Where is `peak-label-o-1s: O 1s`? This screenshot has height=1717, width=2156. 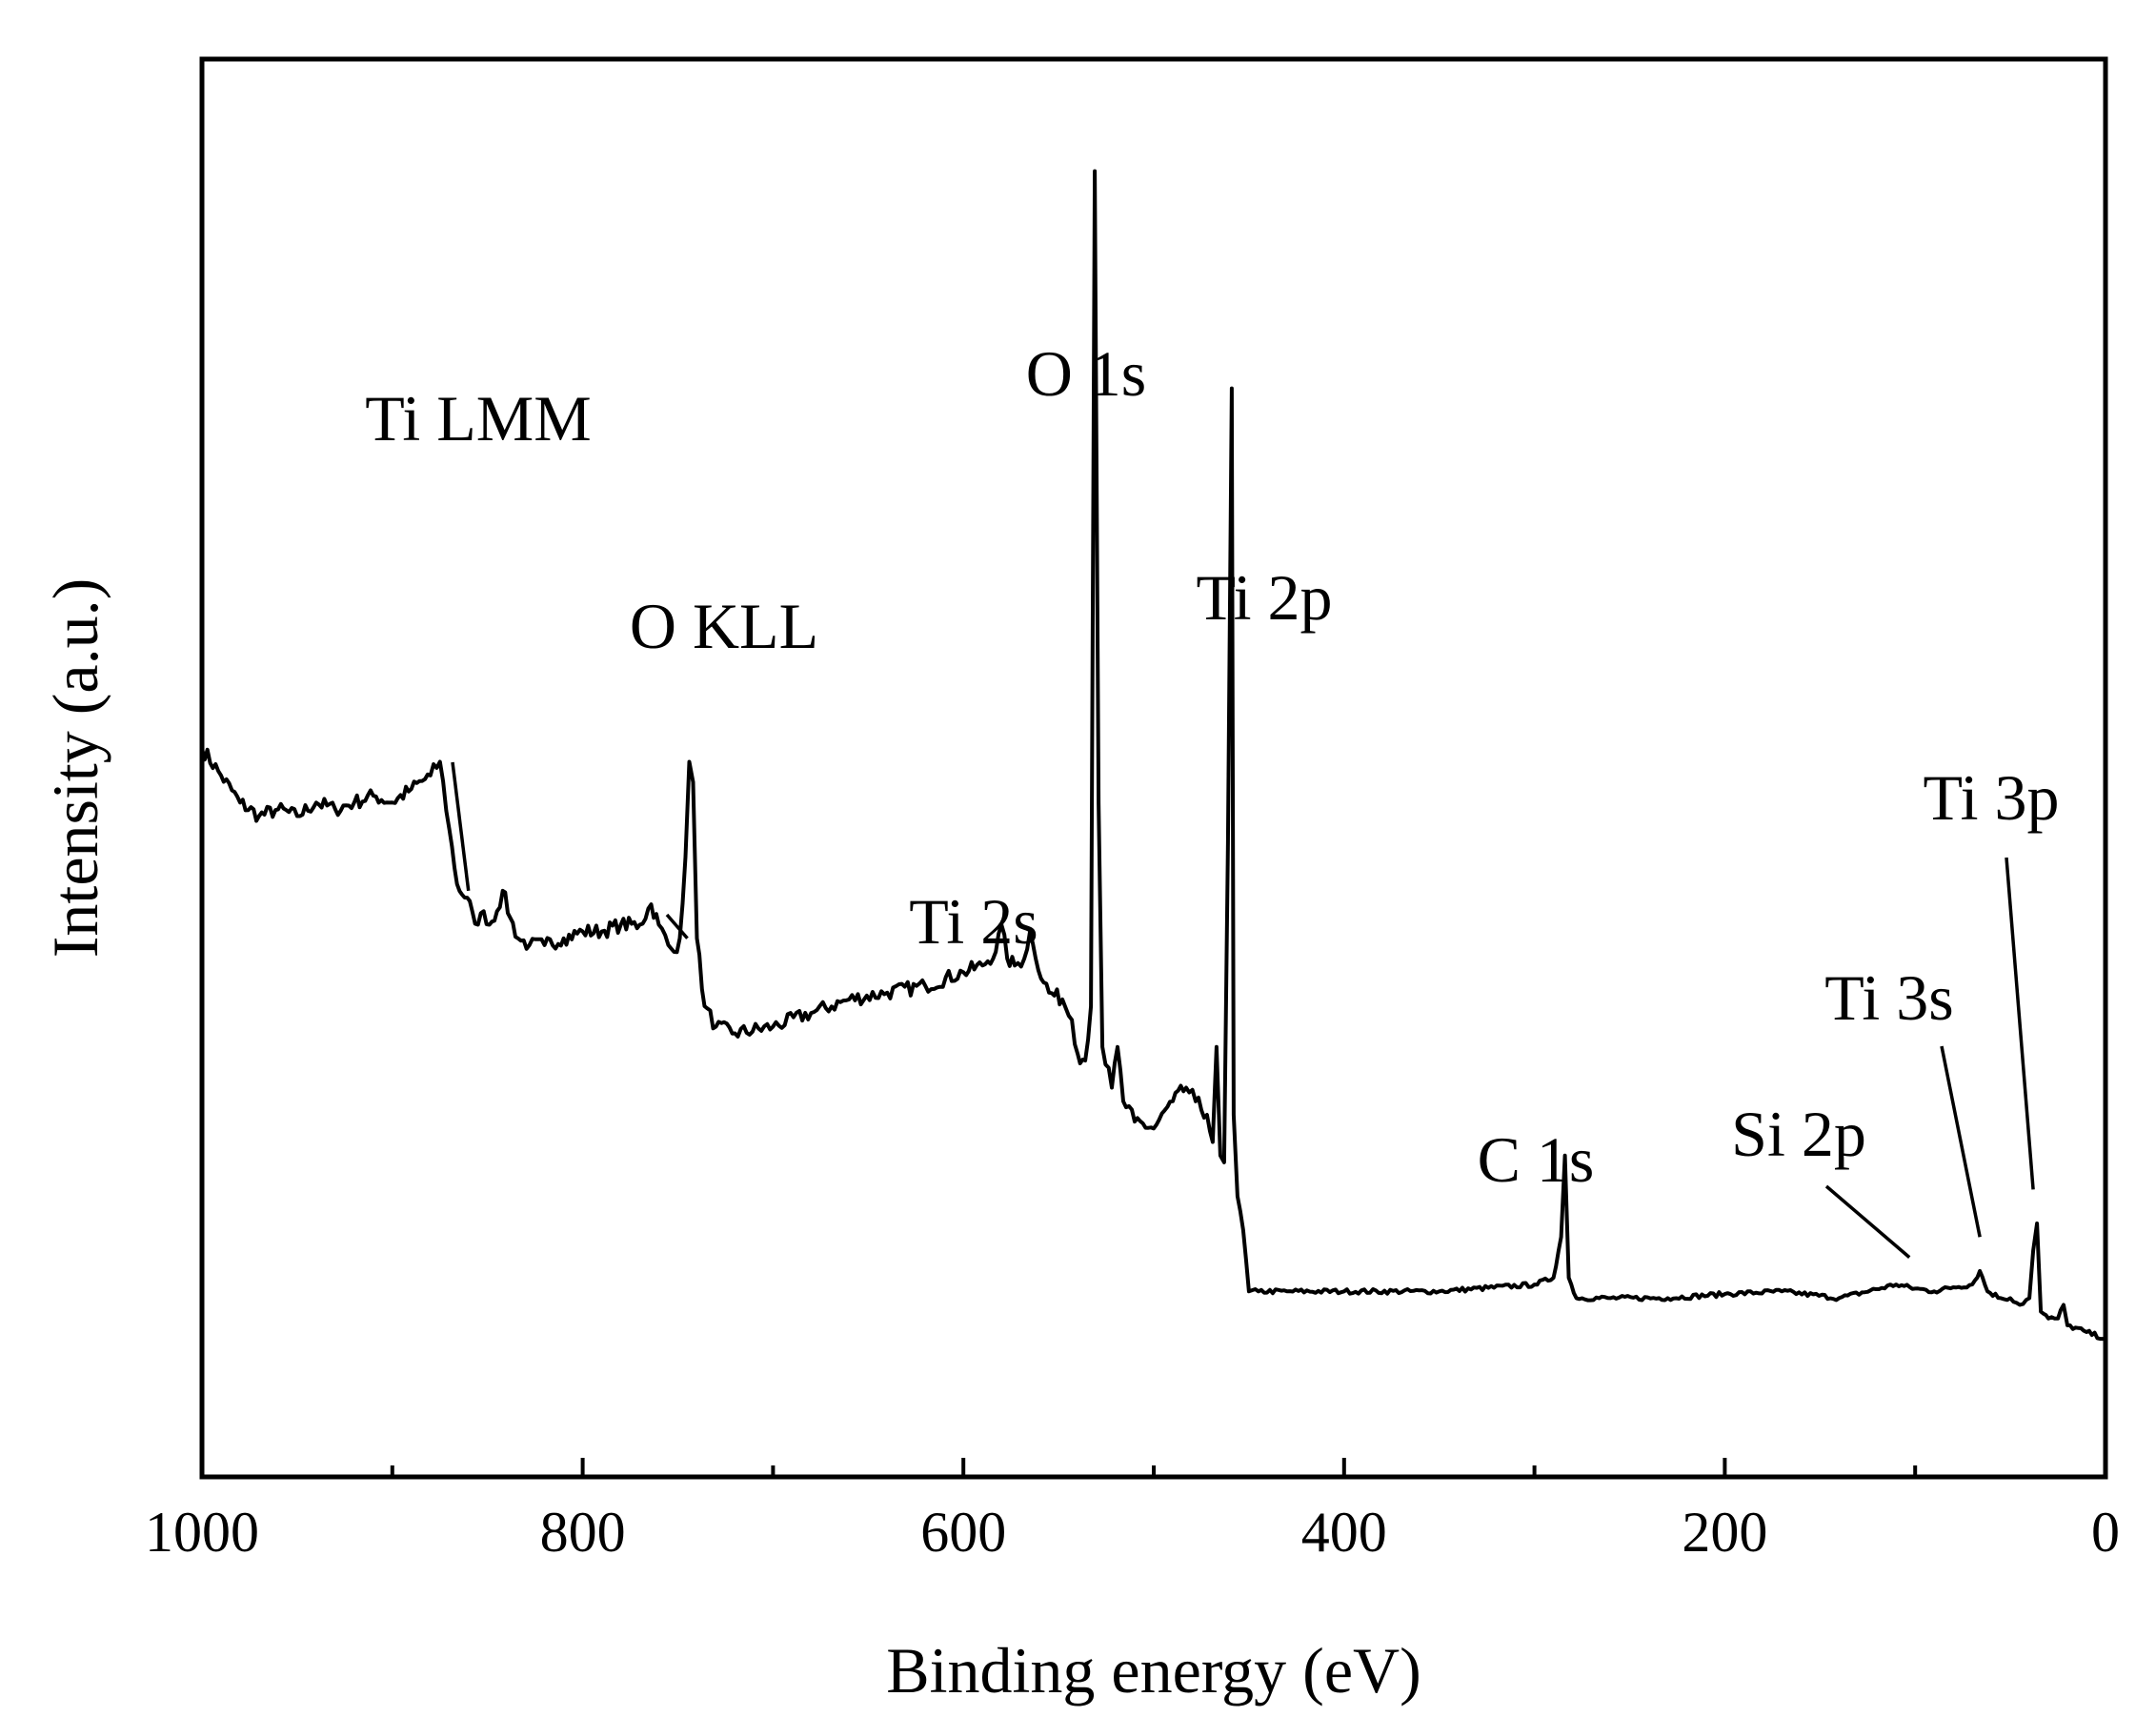 peak-label-o-1s: O 1s is located at coordinates (1086, 374).